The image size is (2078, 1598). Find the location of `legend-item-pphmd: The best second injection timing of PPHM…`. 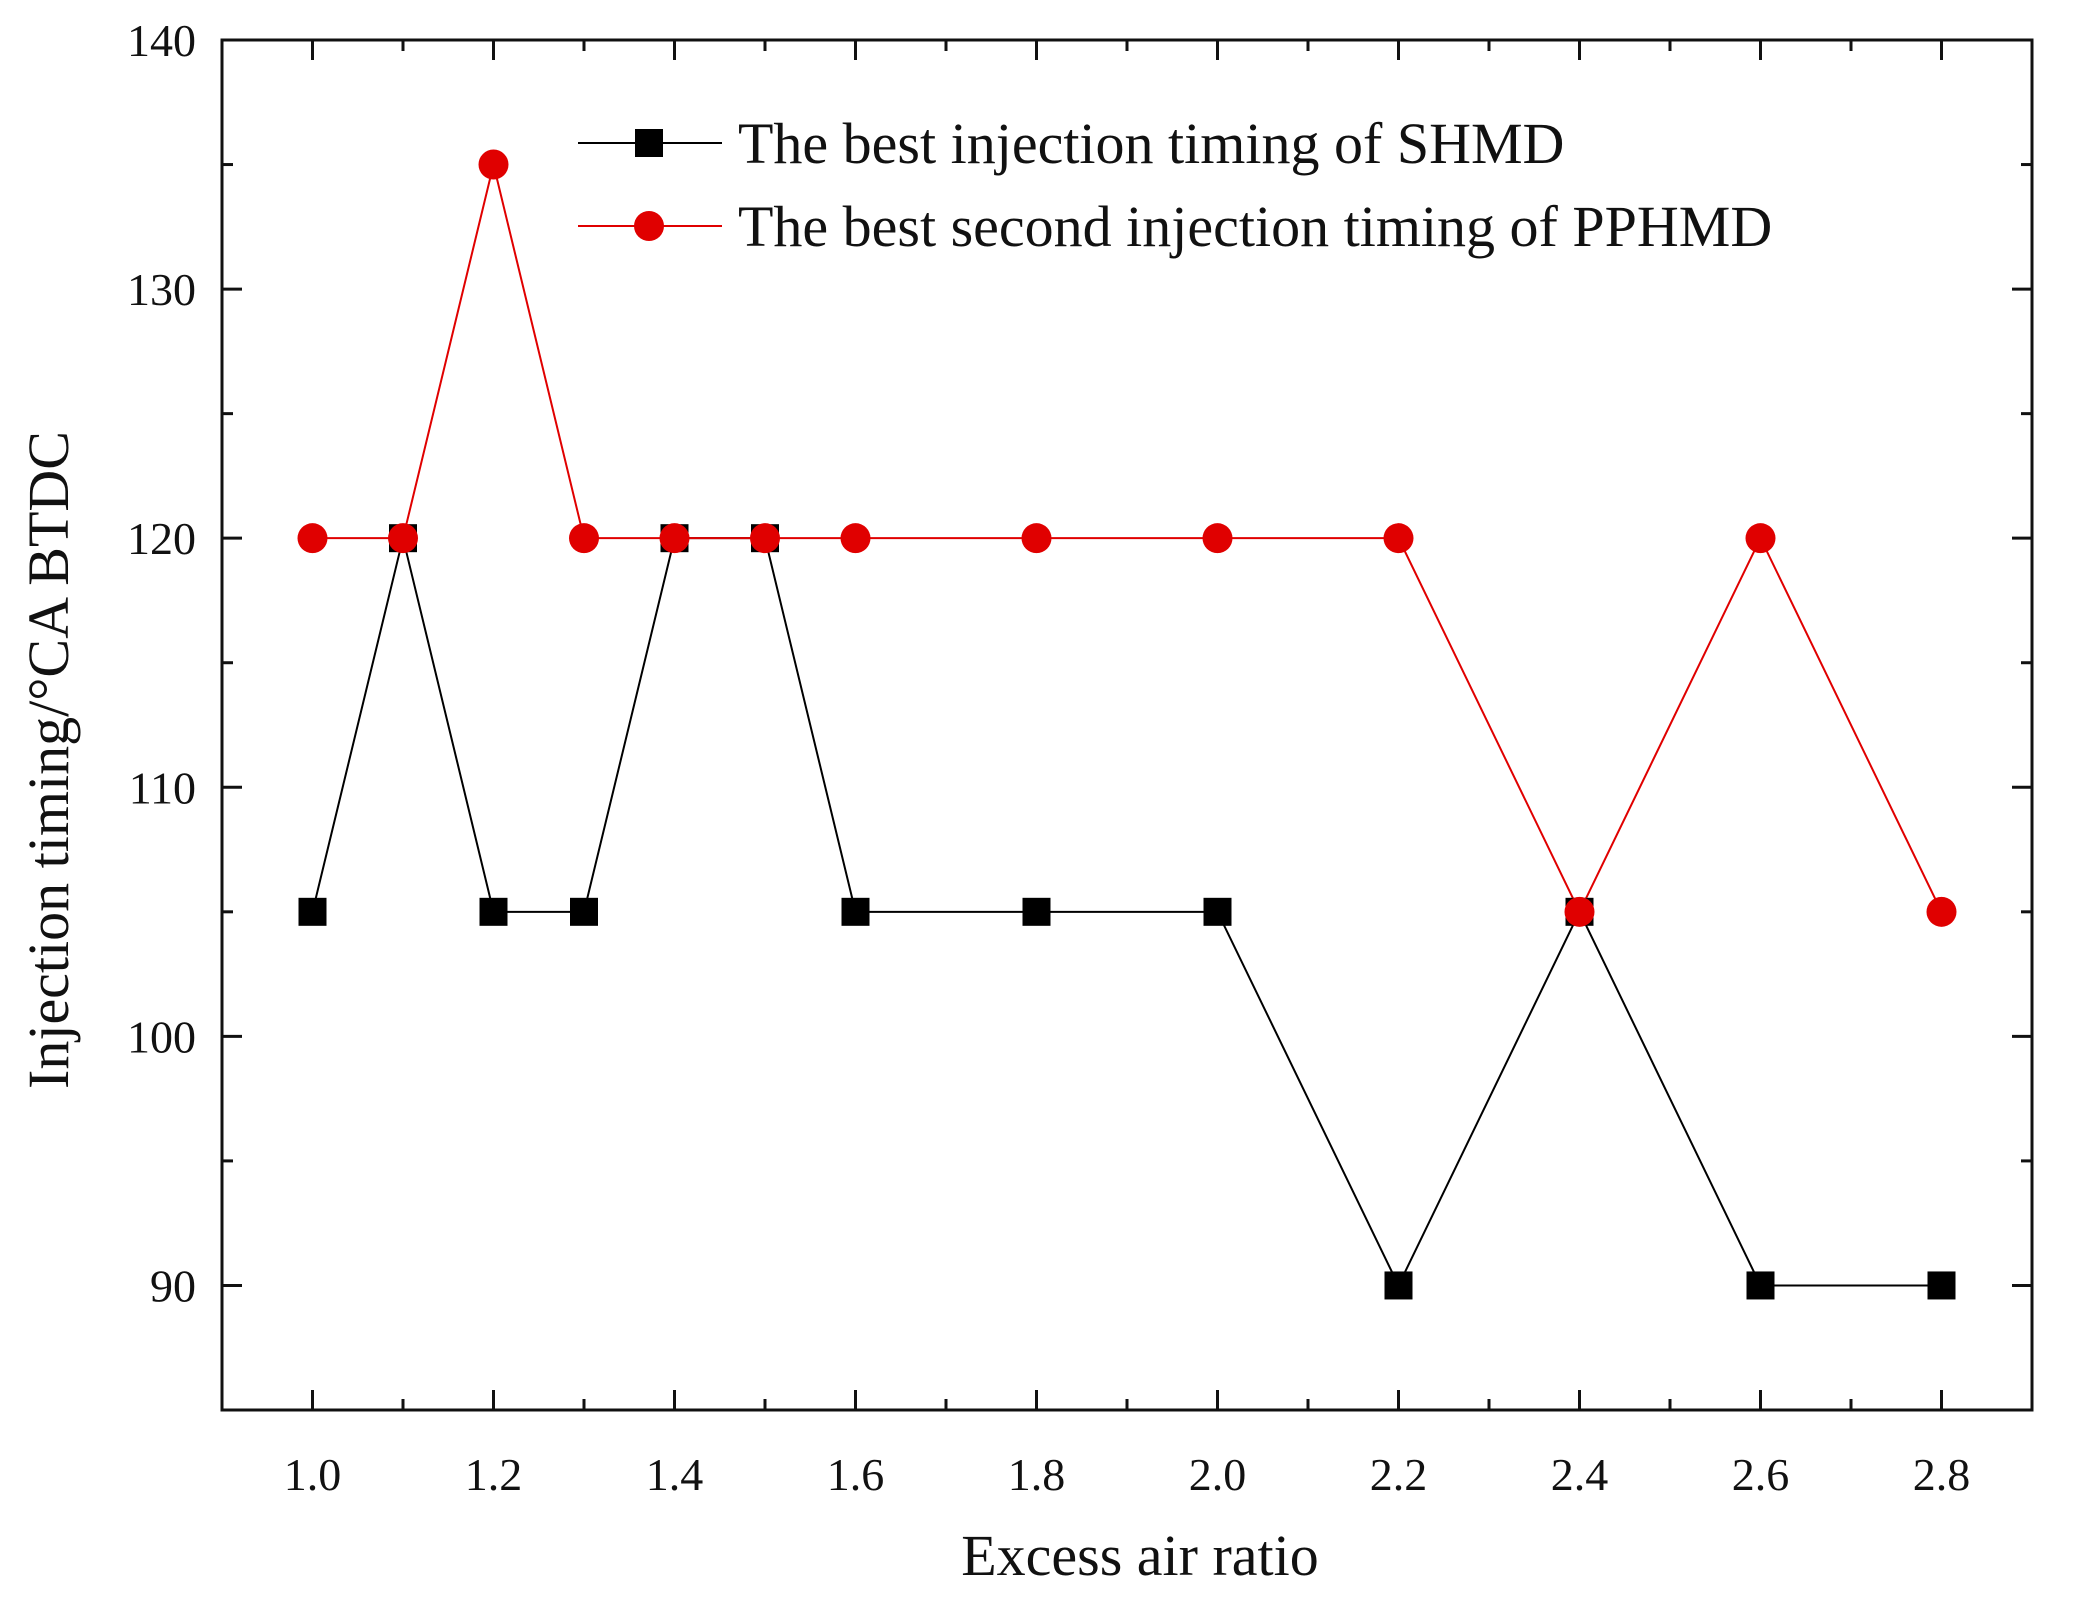

legend-item-pphmd: The best second injection timing of PPHM… is located at coordinates (1175, 226).